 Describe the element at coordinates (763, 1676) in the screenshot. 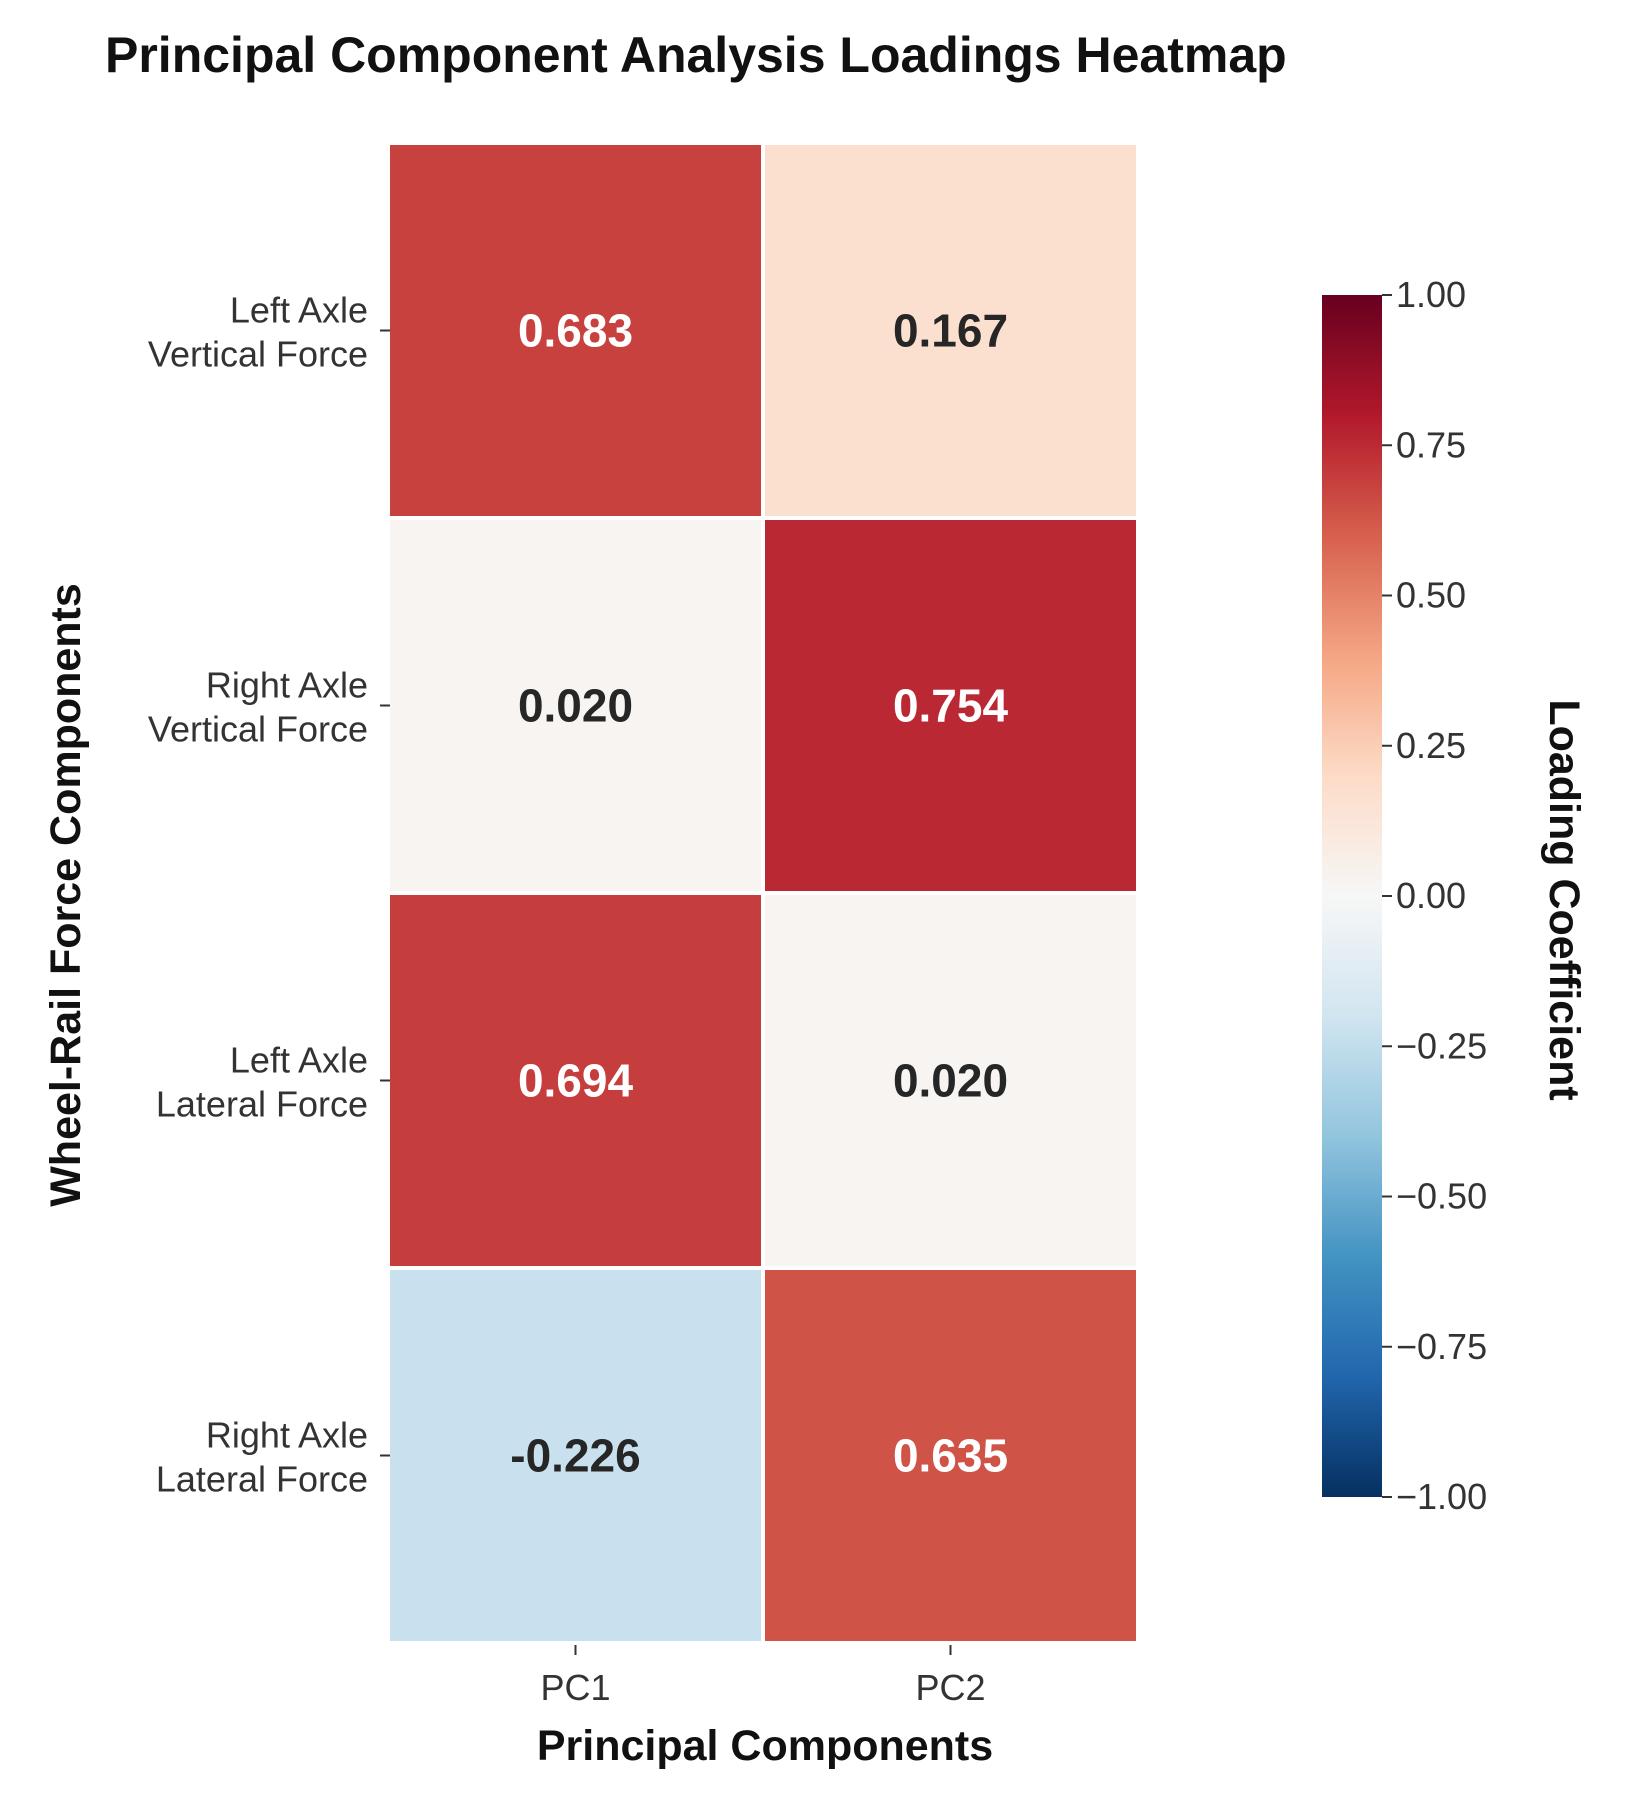

I see `x-axis-ticks: PC1 PC2` at that location.